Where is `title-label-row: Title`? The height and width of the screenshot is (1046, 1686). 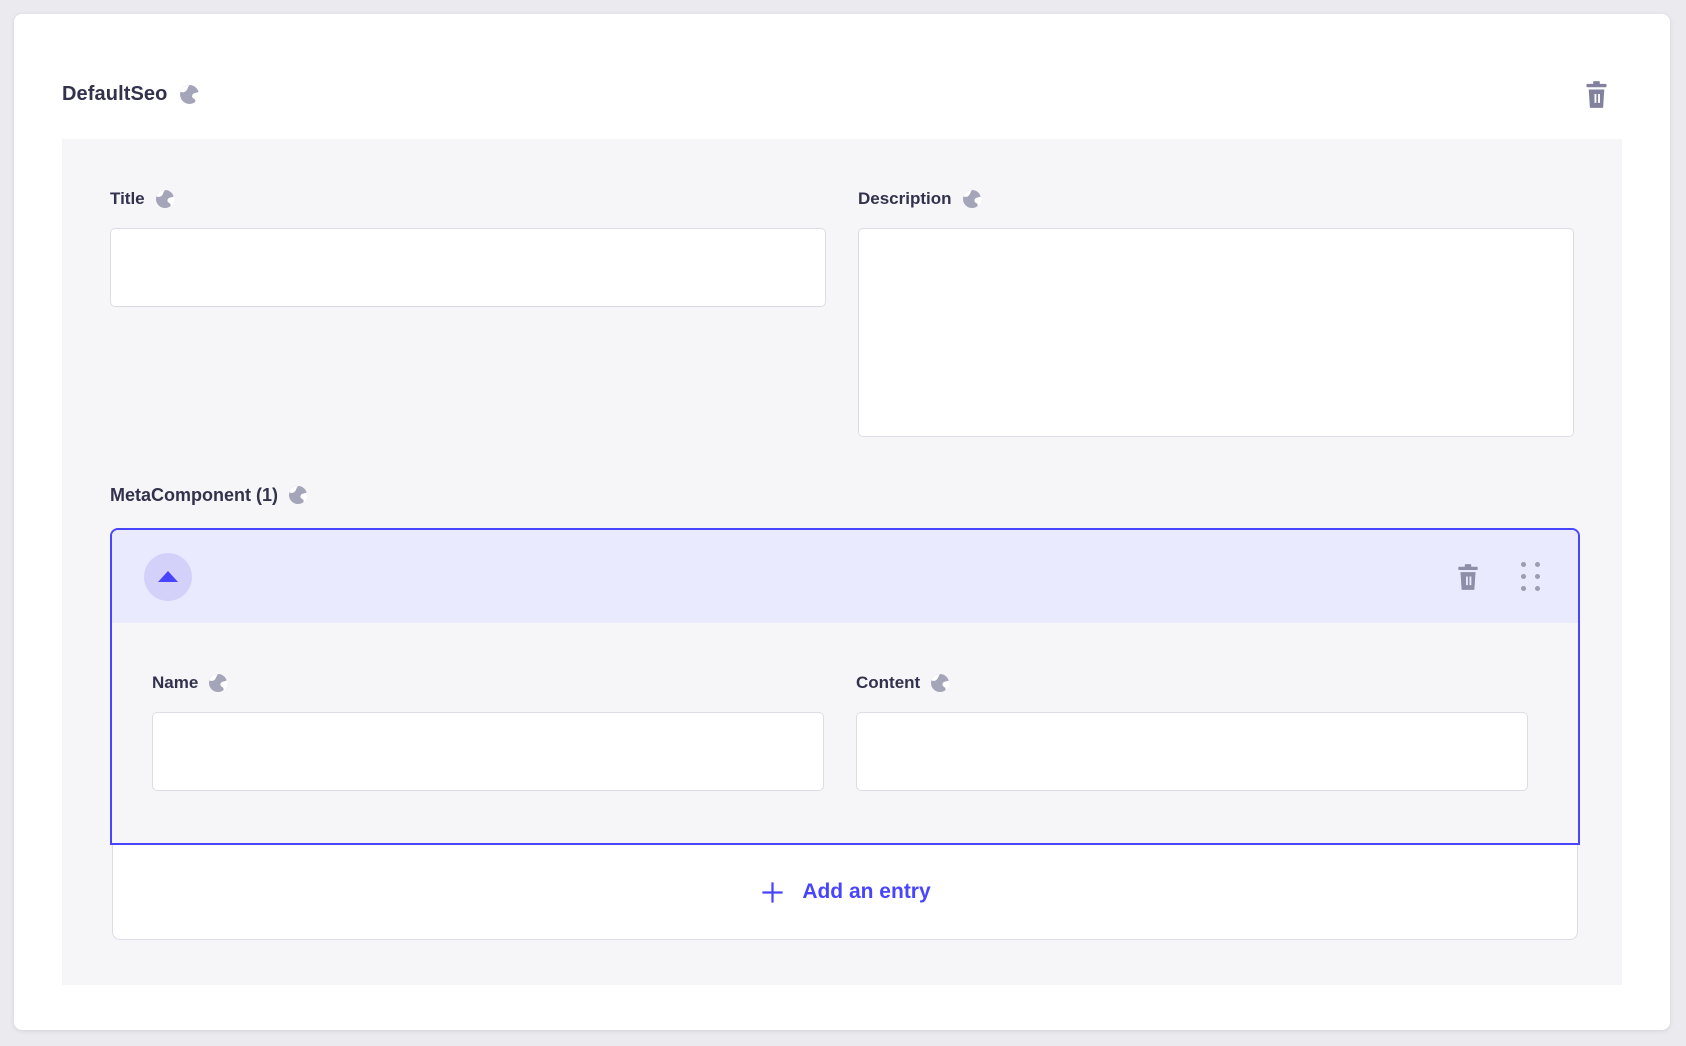 title-label-row: Title is located at coordinates (468, 199).